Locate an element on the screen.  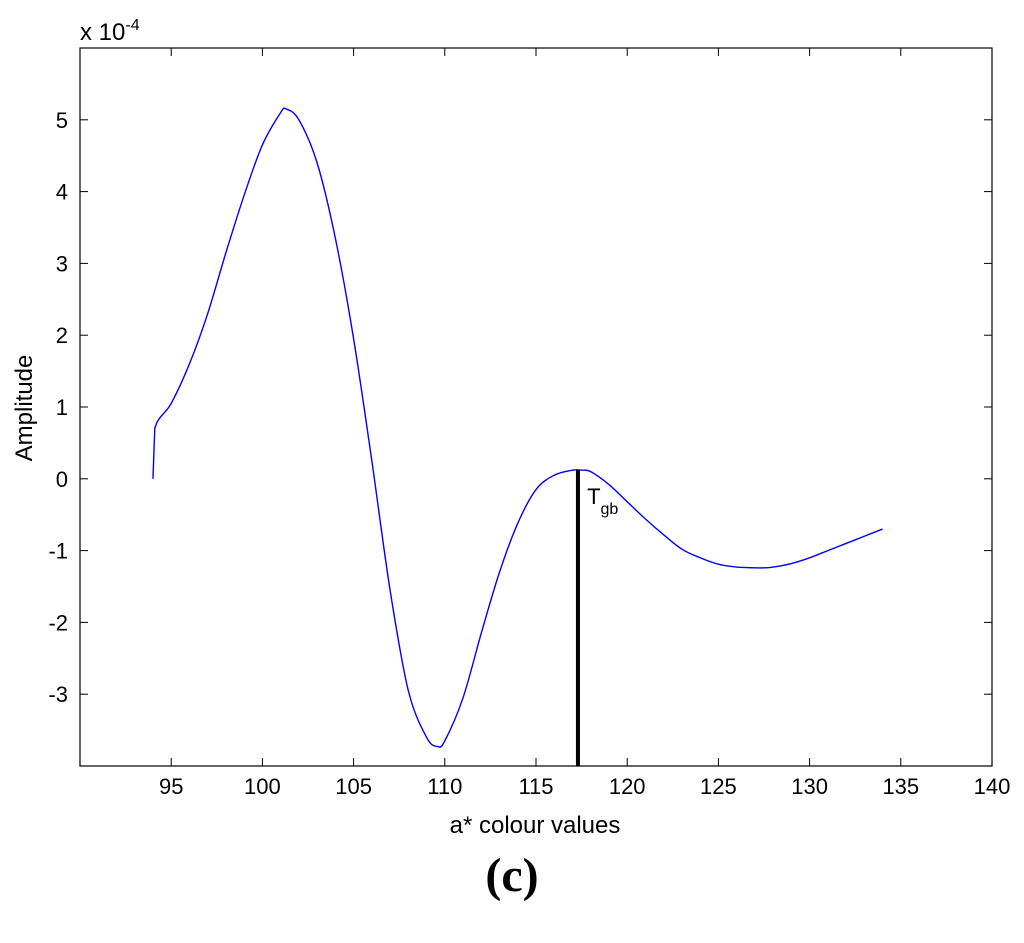
y-tick-label: -2 is located at coordinates (58, 622).